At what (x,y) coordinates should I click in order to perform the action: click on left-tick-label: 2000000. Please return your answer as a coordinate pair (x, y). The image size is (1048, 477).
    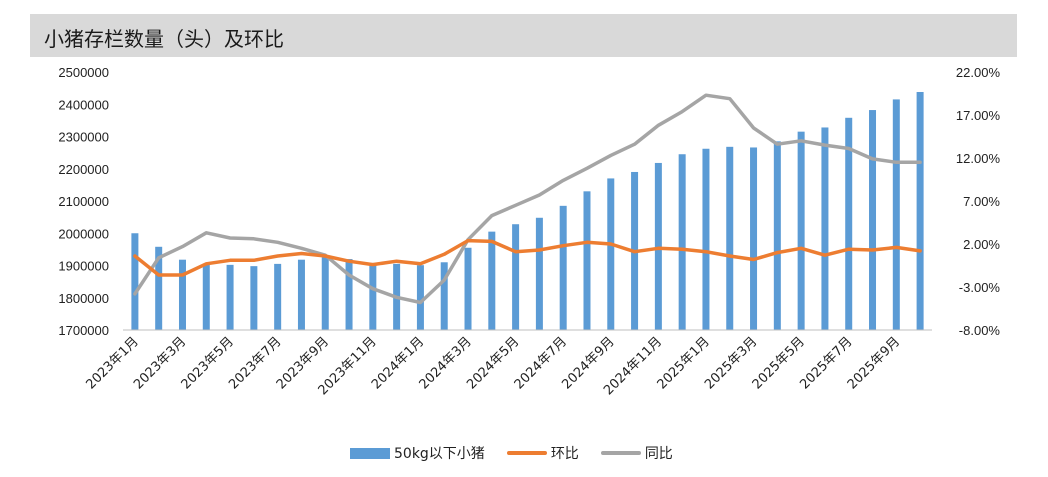
    Looking at the image, I should click on (83, 233).